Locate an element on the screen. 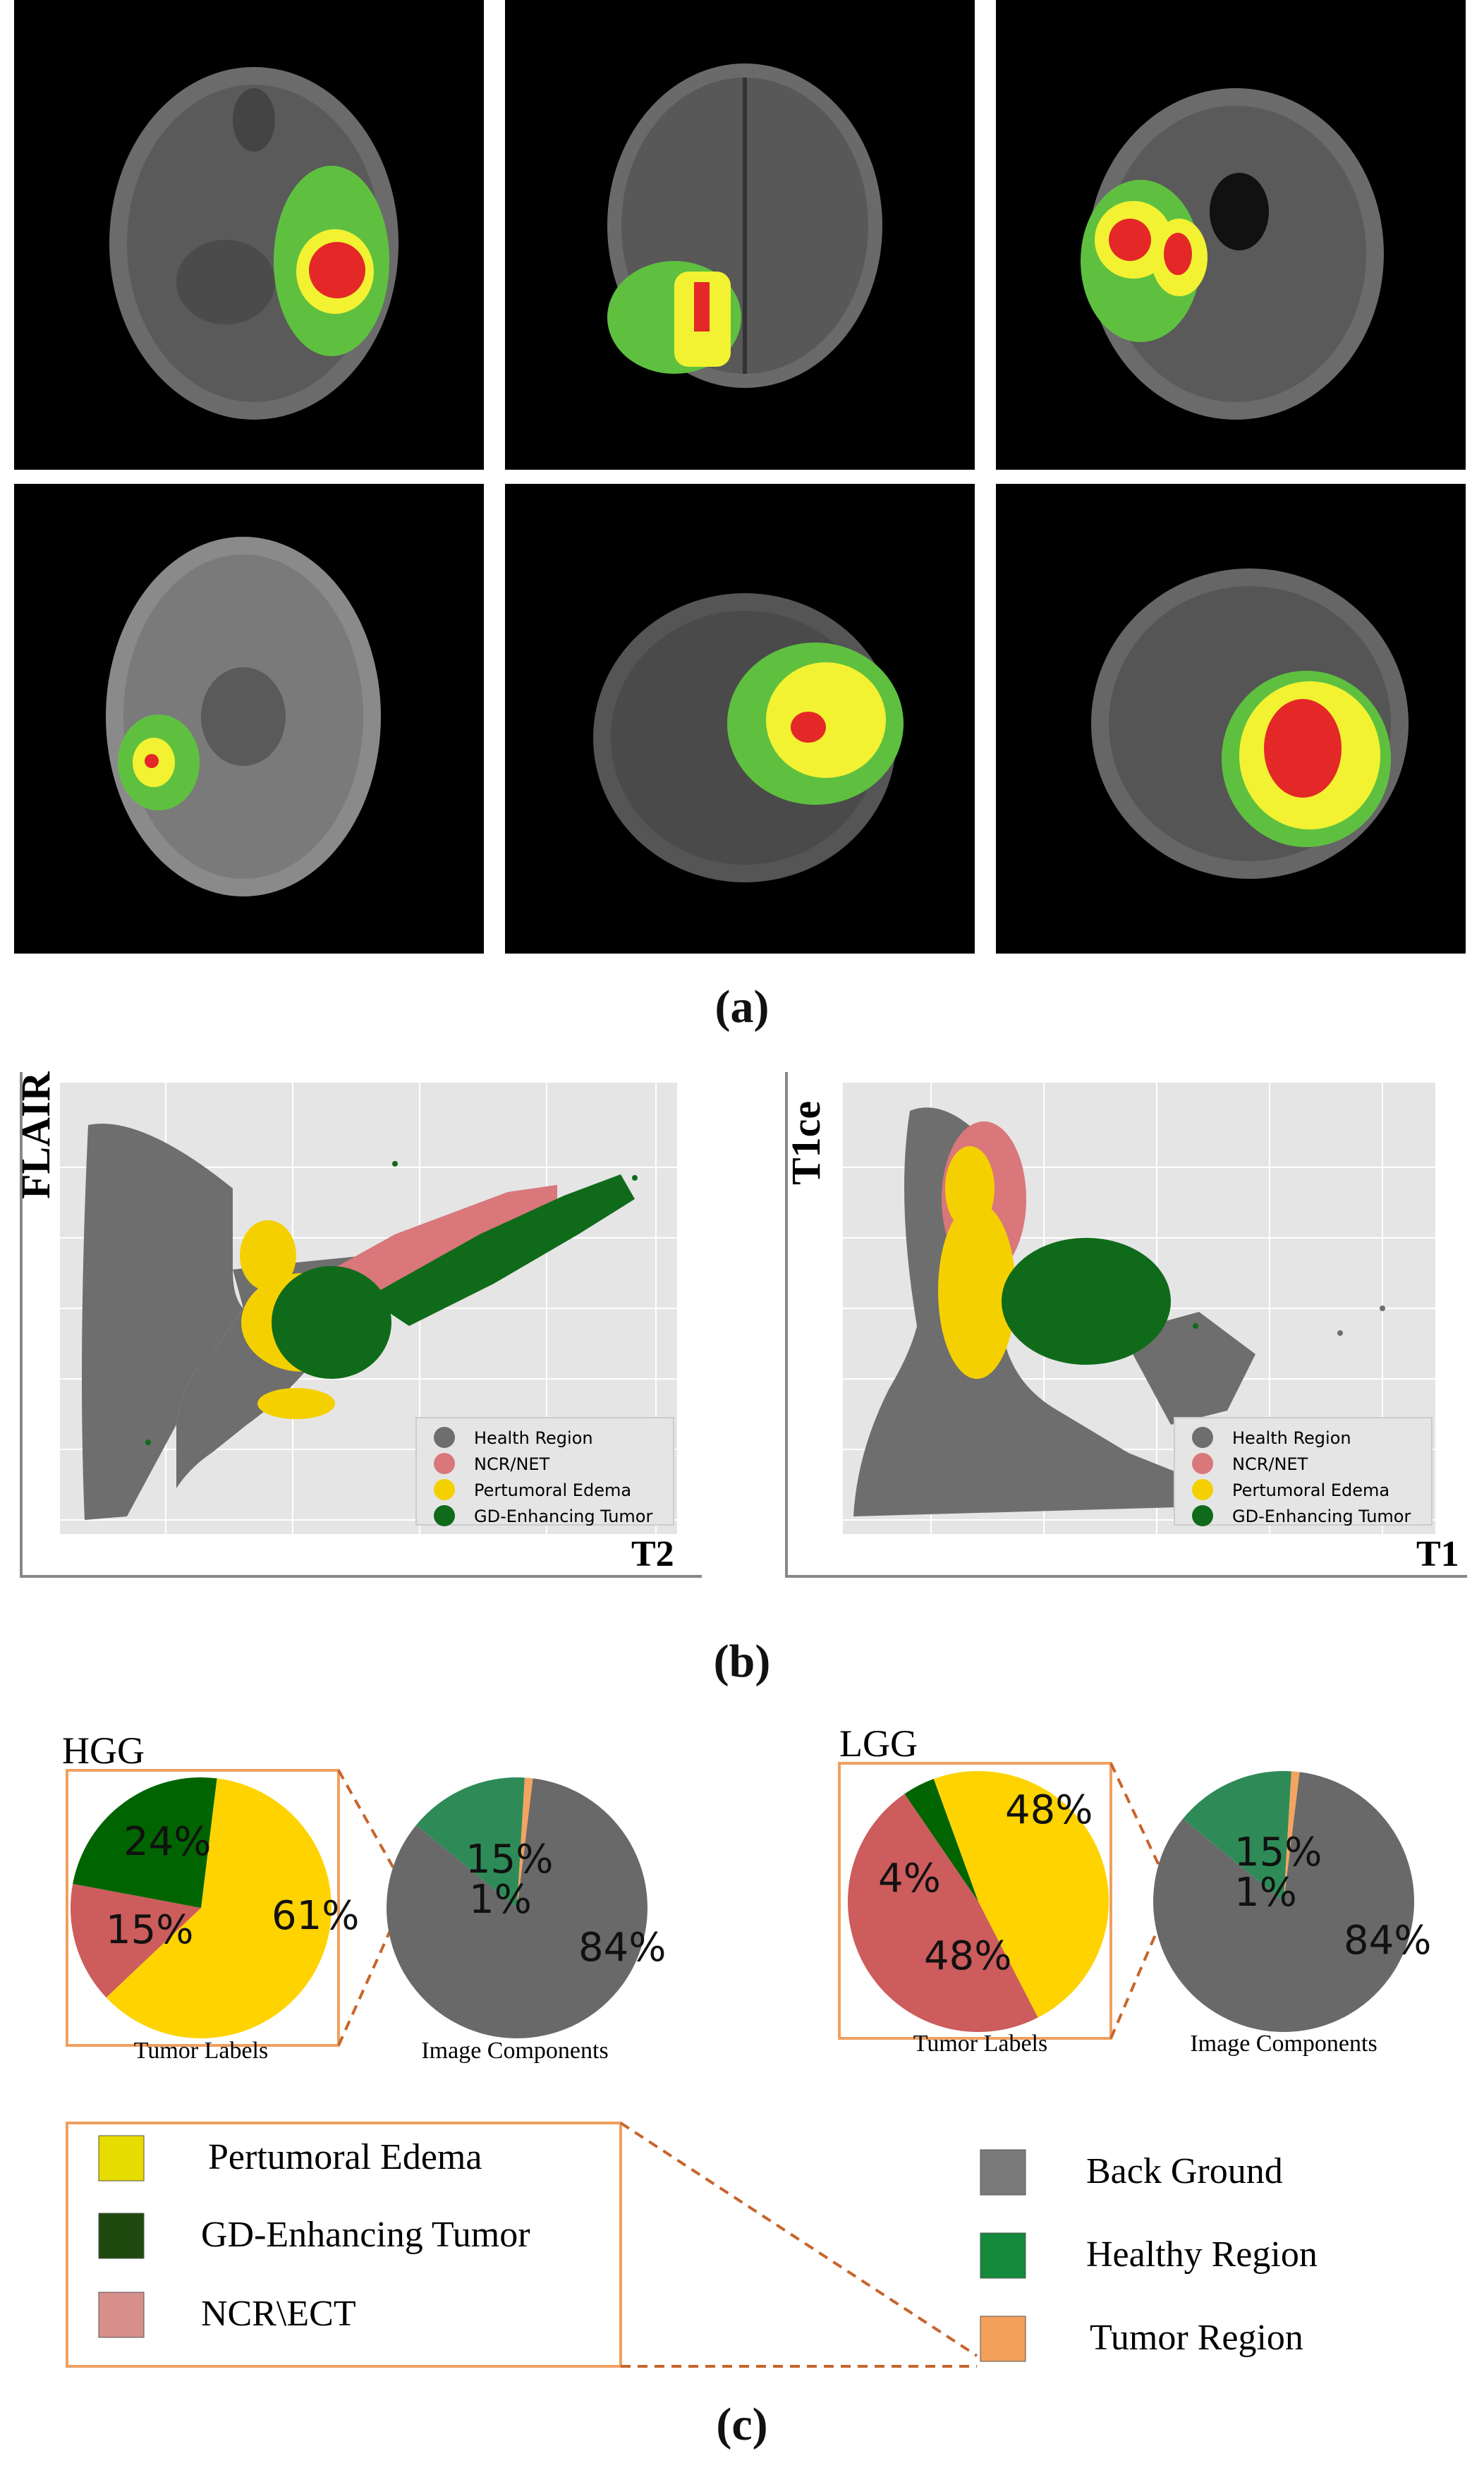 This screenshot has width=1484, height=2470. legend-connector is located at coordinates (798, 2239).